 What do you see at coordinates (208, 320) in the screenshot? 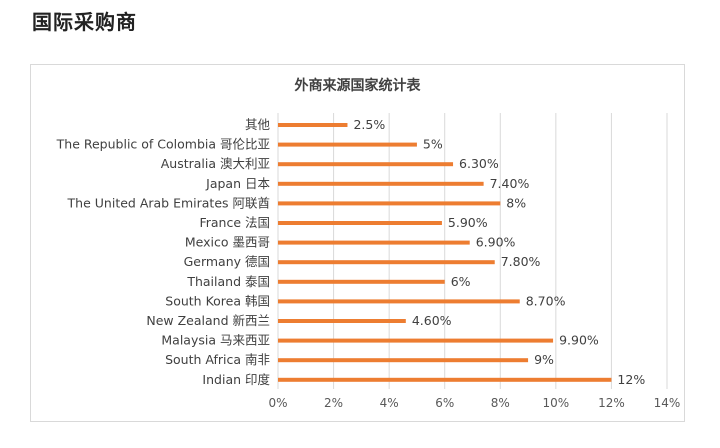
I see `category-label: New Zealand 新西兰` at bounding box center [208, 320].